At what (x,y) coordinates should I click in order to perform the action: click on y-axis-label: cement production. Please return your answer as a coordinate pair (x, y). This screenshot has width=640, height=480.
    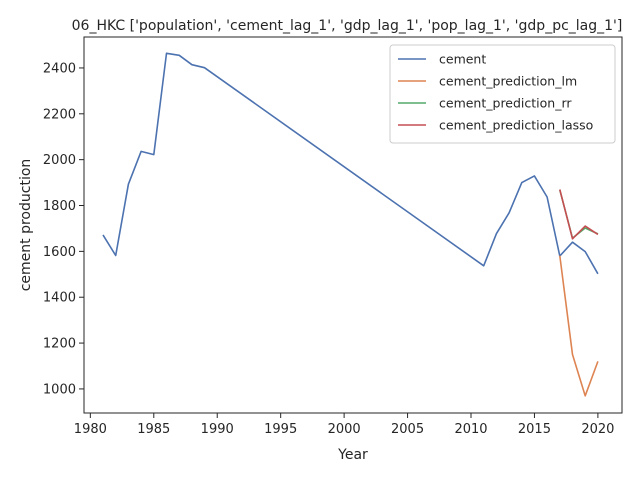
    Looking at the image, I should click on (26, 225).